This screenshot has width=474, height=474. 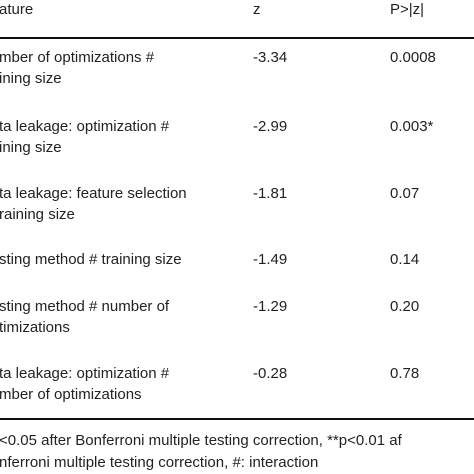 What do you see at coordinates (405, 306) in the screenshot?
I see `p-value: 0.20` at bounding box center [405, 306].